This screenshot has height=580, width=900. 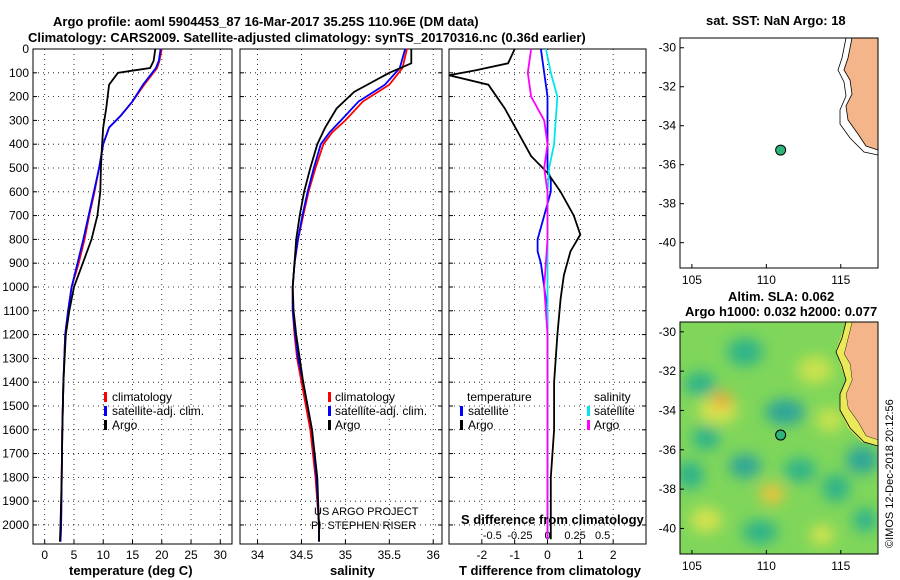 What do you see at coordinates (346, 555) in the screenshot?
I see `x-tick-label: 35` at bounding box center [346, 555].